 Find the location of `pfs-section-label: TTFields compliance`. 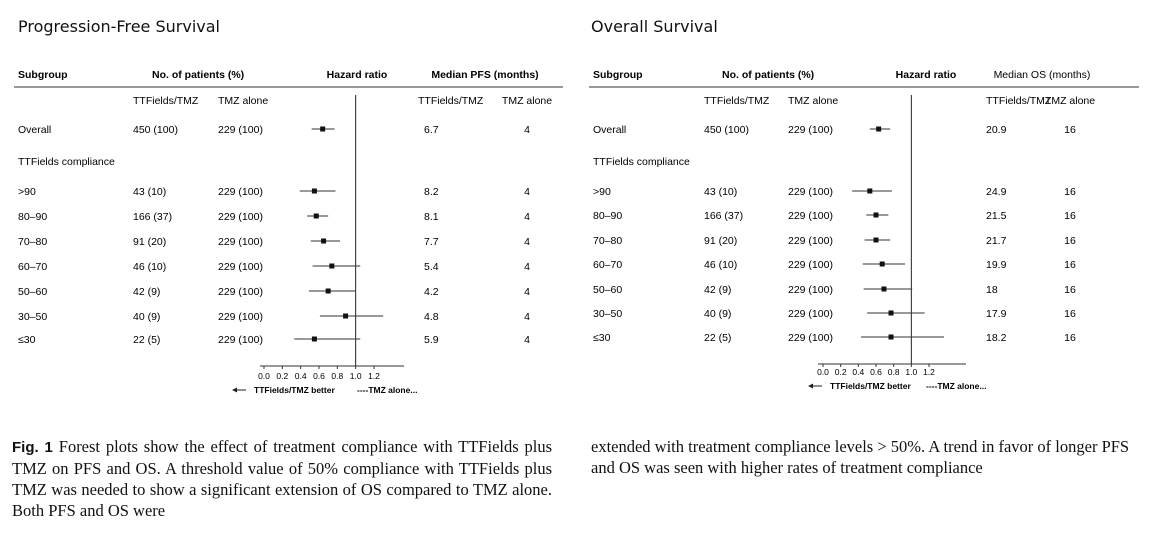

pfs-section-label: TTFields compliance is located at coordinates (66, 162).